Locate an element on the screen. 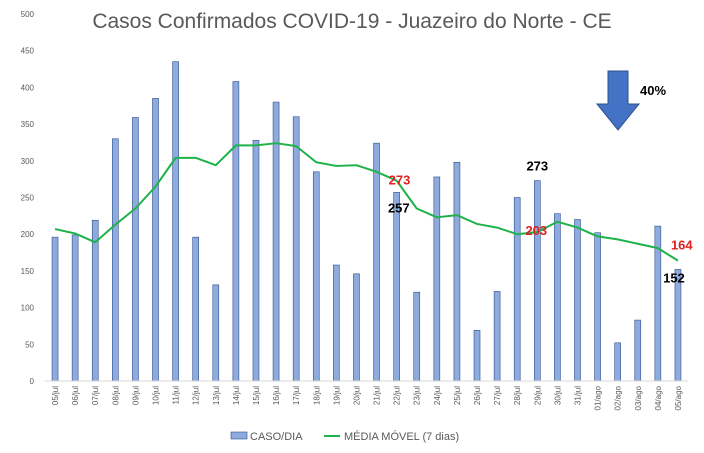  x-tick-label: 02/ago is located at coordinates (618, 397).